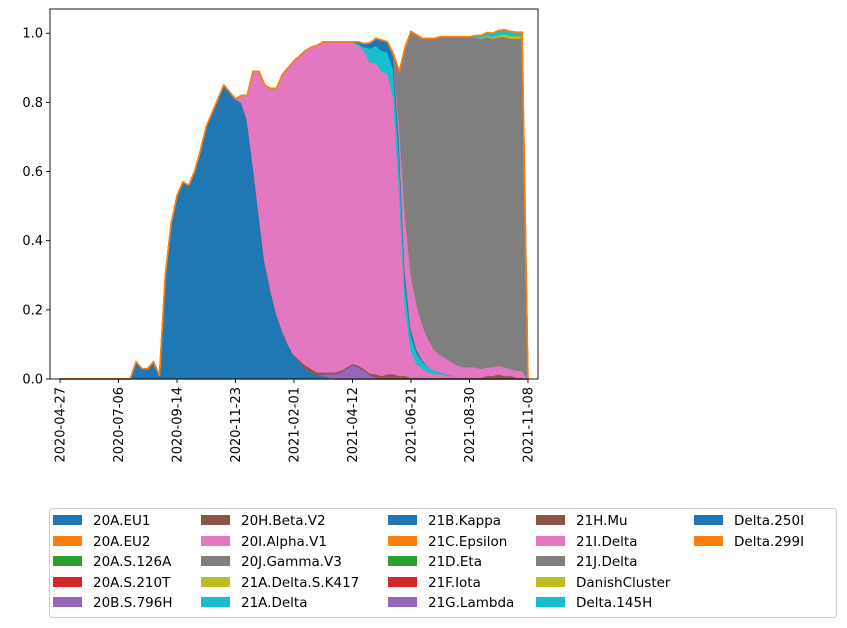 Image resolution: width=847 pixels, height=628 pixels. What do you see at coordinates (32, 34) in the screenshot?
I see `y-tick-label: 1.0` at bounding box center [32, 34].